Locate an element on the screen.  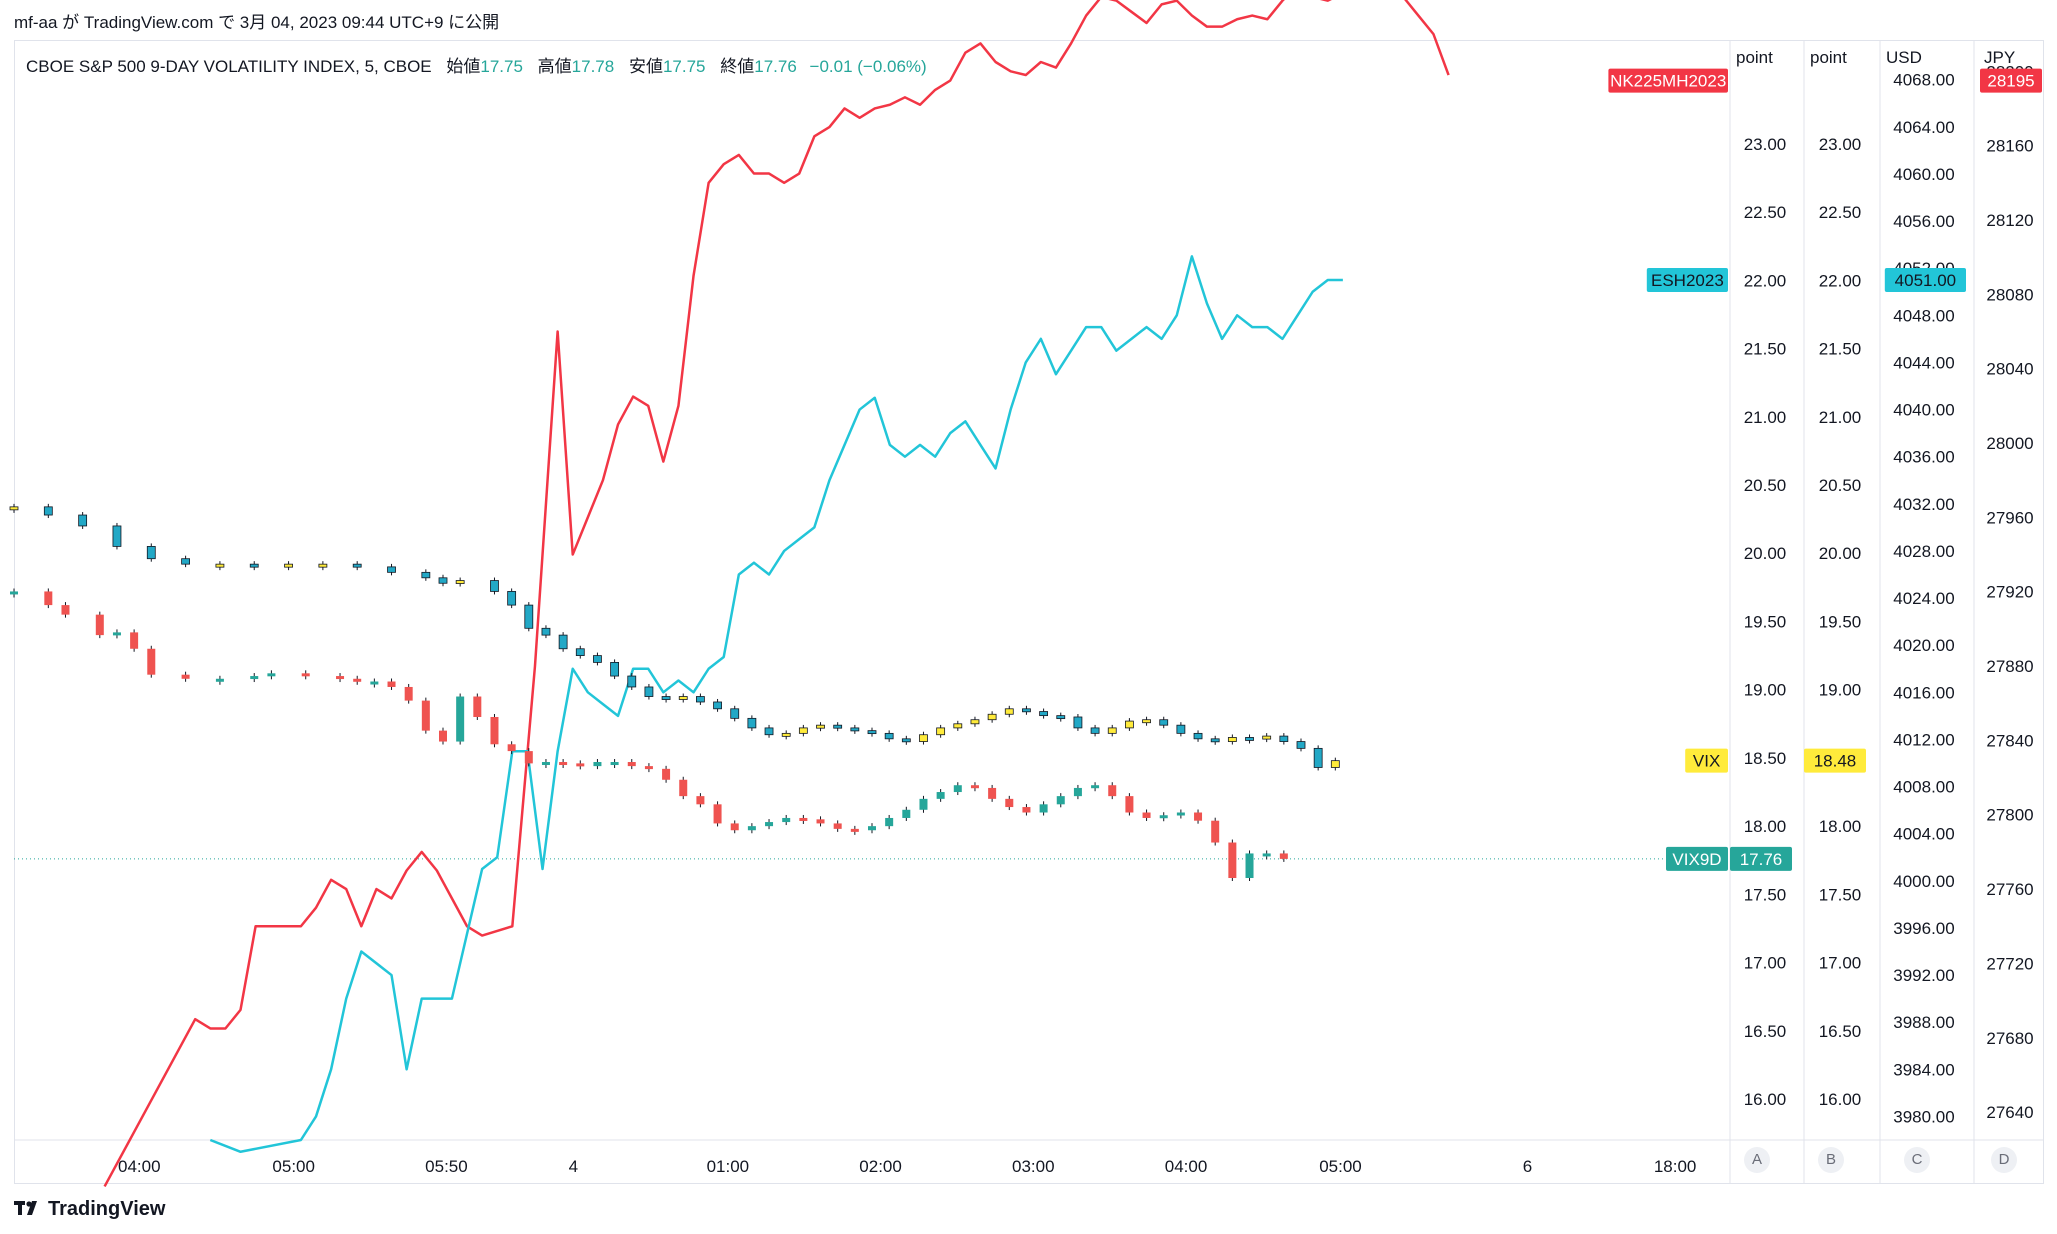
scale-a-tick-label: 21.00 is located at coordinates (1765, 417).